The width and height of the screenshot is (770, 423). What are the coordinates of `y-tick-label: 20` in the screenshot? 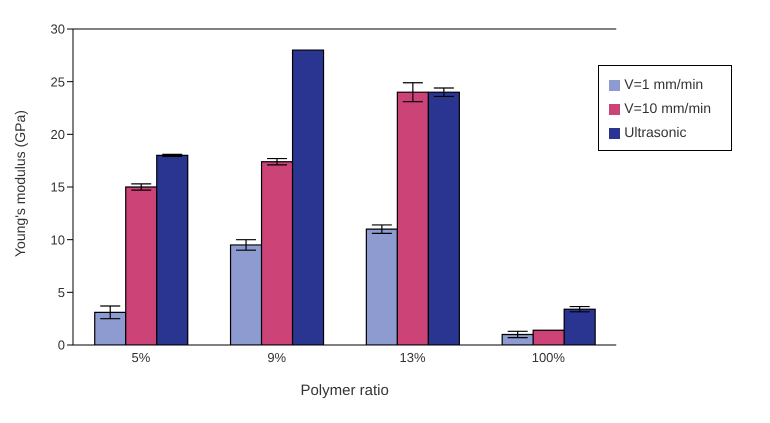 It's located at (57, 134).